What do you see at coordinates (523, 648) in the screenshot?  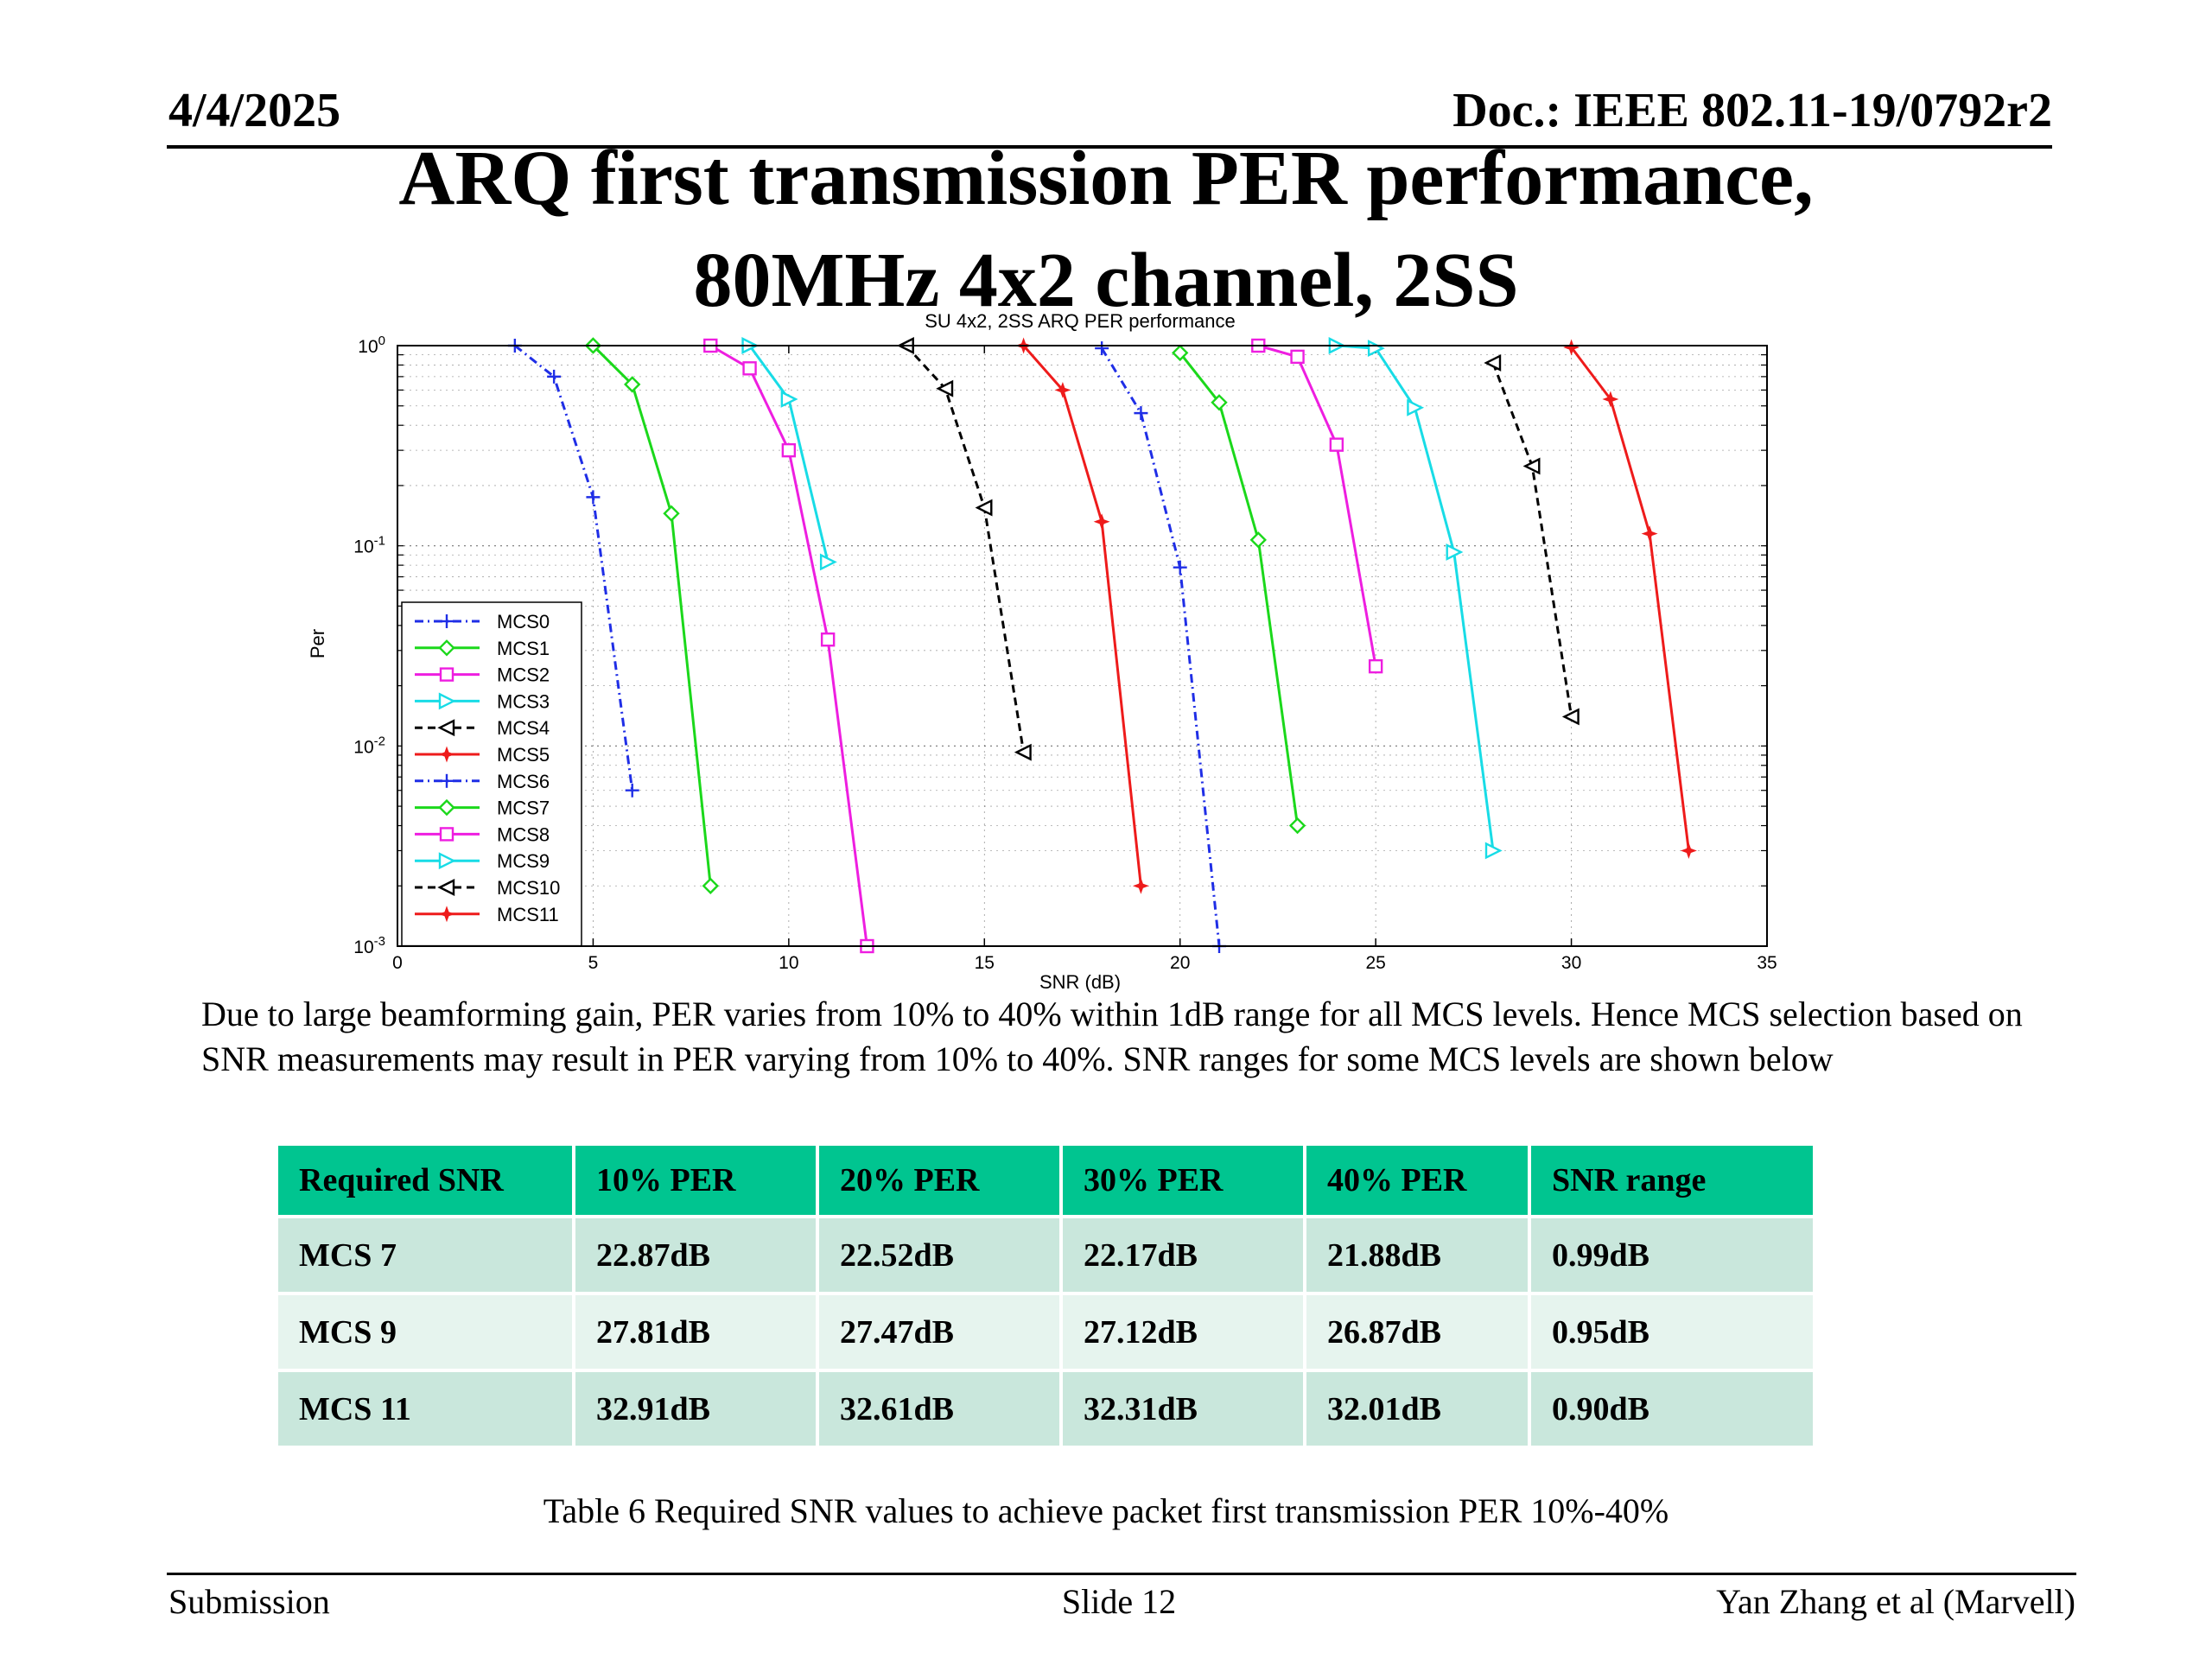 I see `legend-label: MCS1` at bounding box center [523, 648].